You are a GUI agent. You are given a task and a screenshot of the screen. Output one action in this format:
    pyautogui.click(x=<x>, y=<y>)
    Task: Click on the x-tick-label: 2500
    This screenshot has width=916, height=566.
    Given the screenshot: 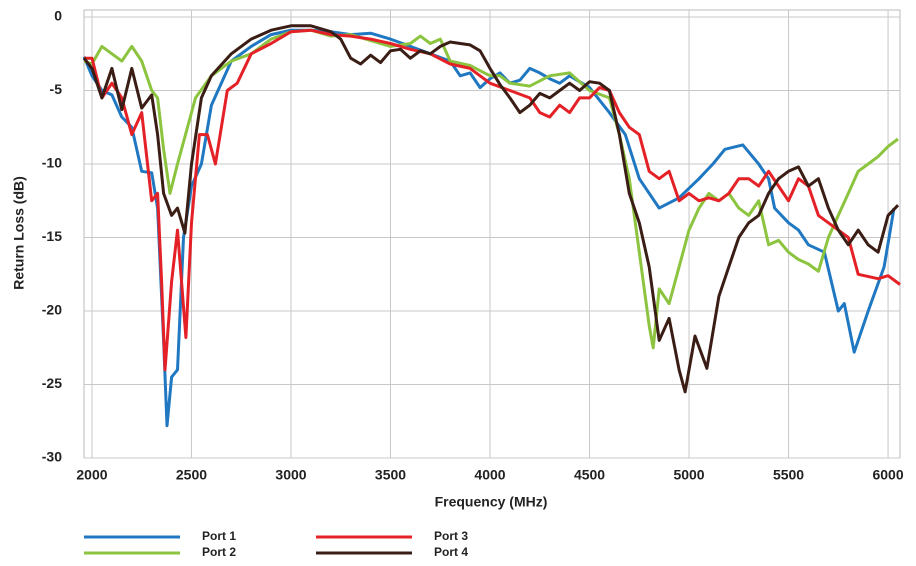 What is the action you would take?
    pyautogui.click(x=191, y=475)
    